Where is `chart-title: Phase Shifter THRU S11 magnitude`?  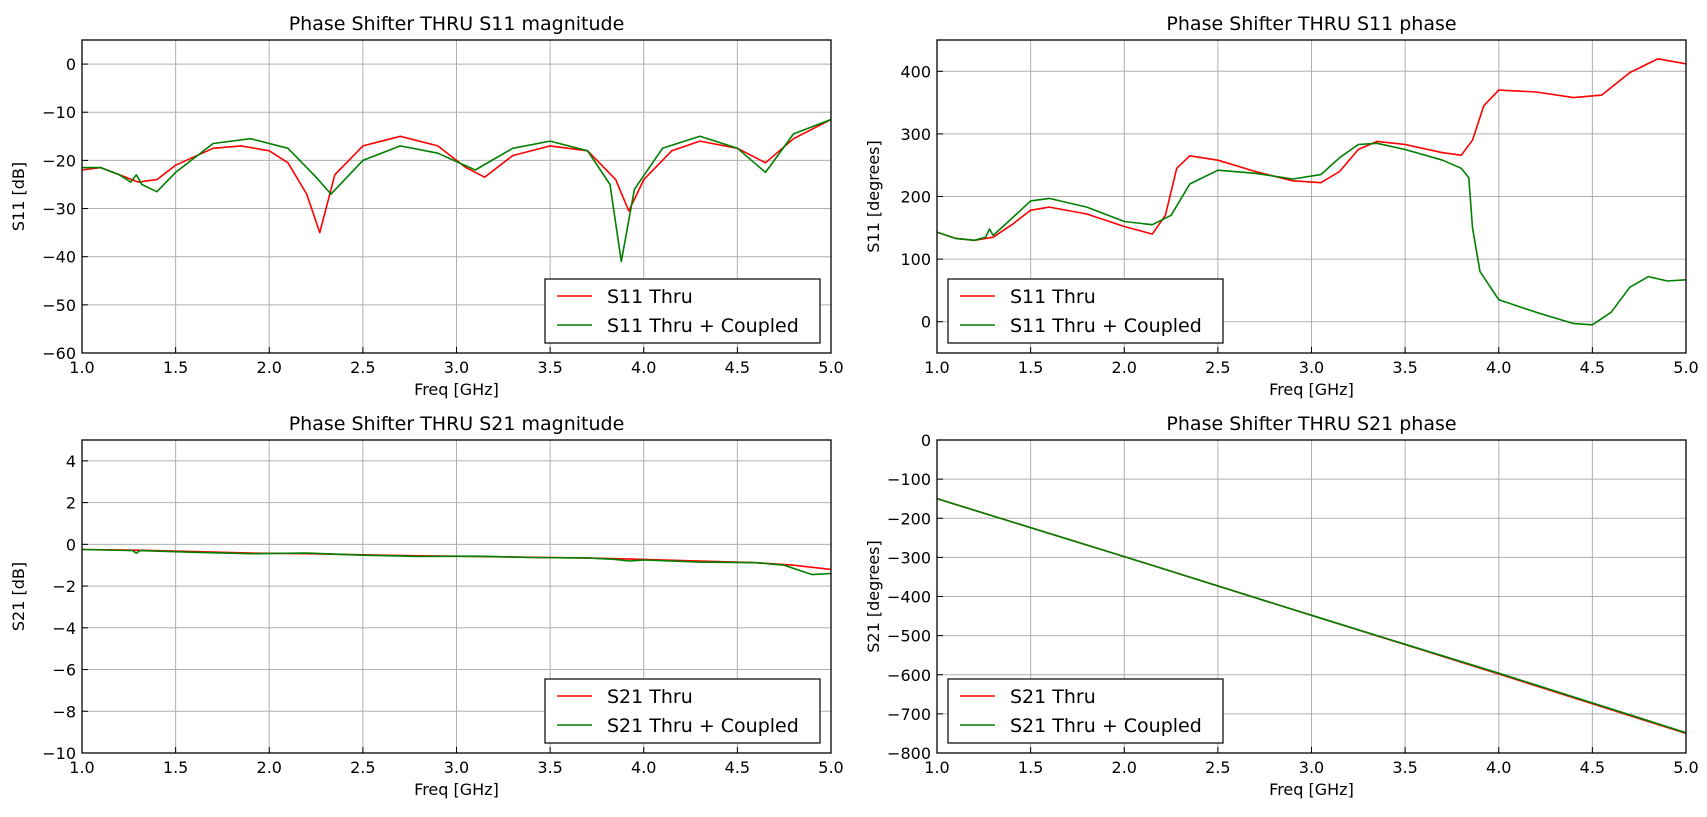
chart-title: Phase Shifter THRU S11 magnitude is located at coordinates (457, 24).